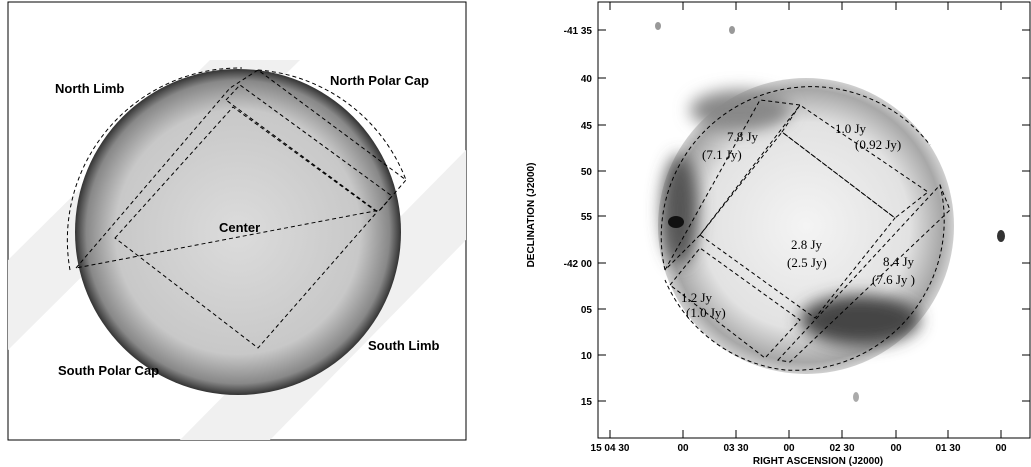 This screenshot has width=1031, height=467. I want to click on y-tick-label: 55, so click(587, 217).